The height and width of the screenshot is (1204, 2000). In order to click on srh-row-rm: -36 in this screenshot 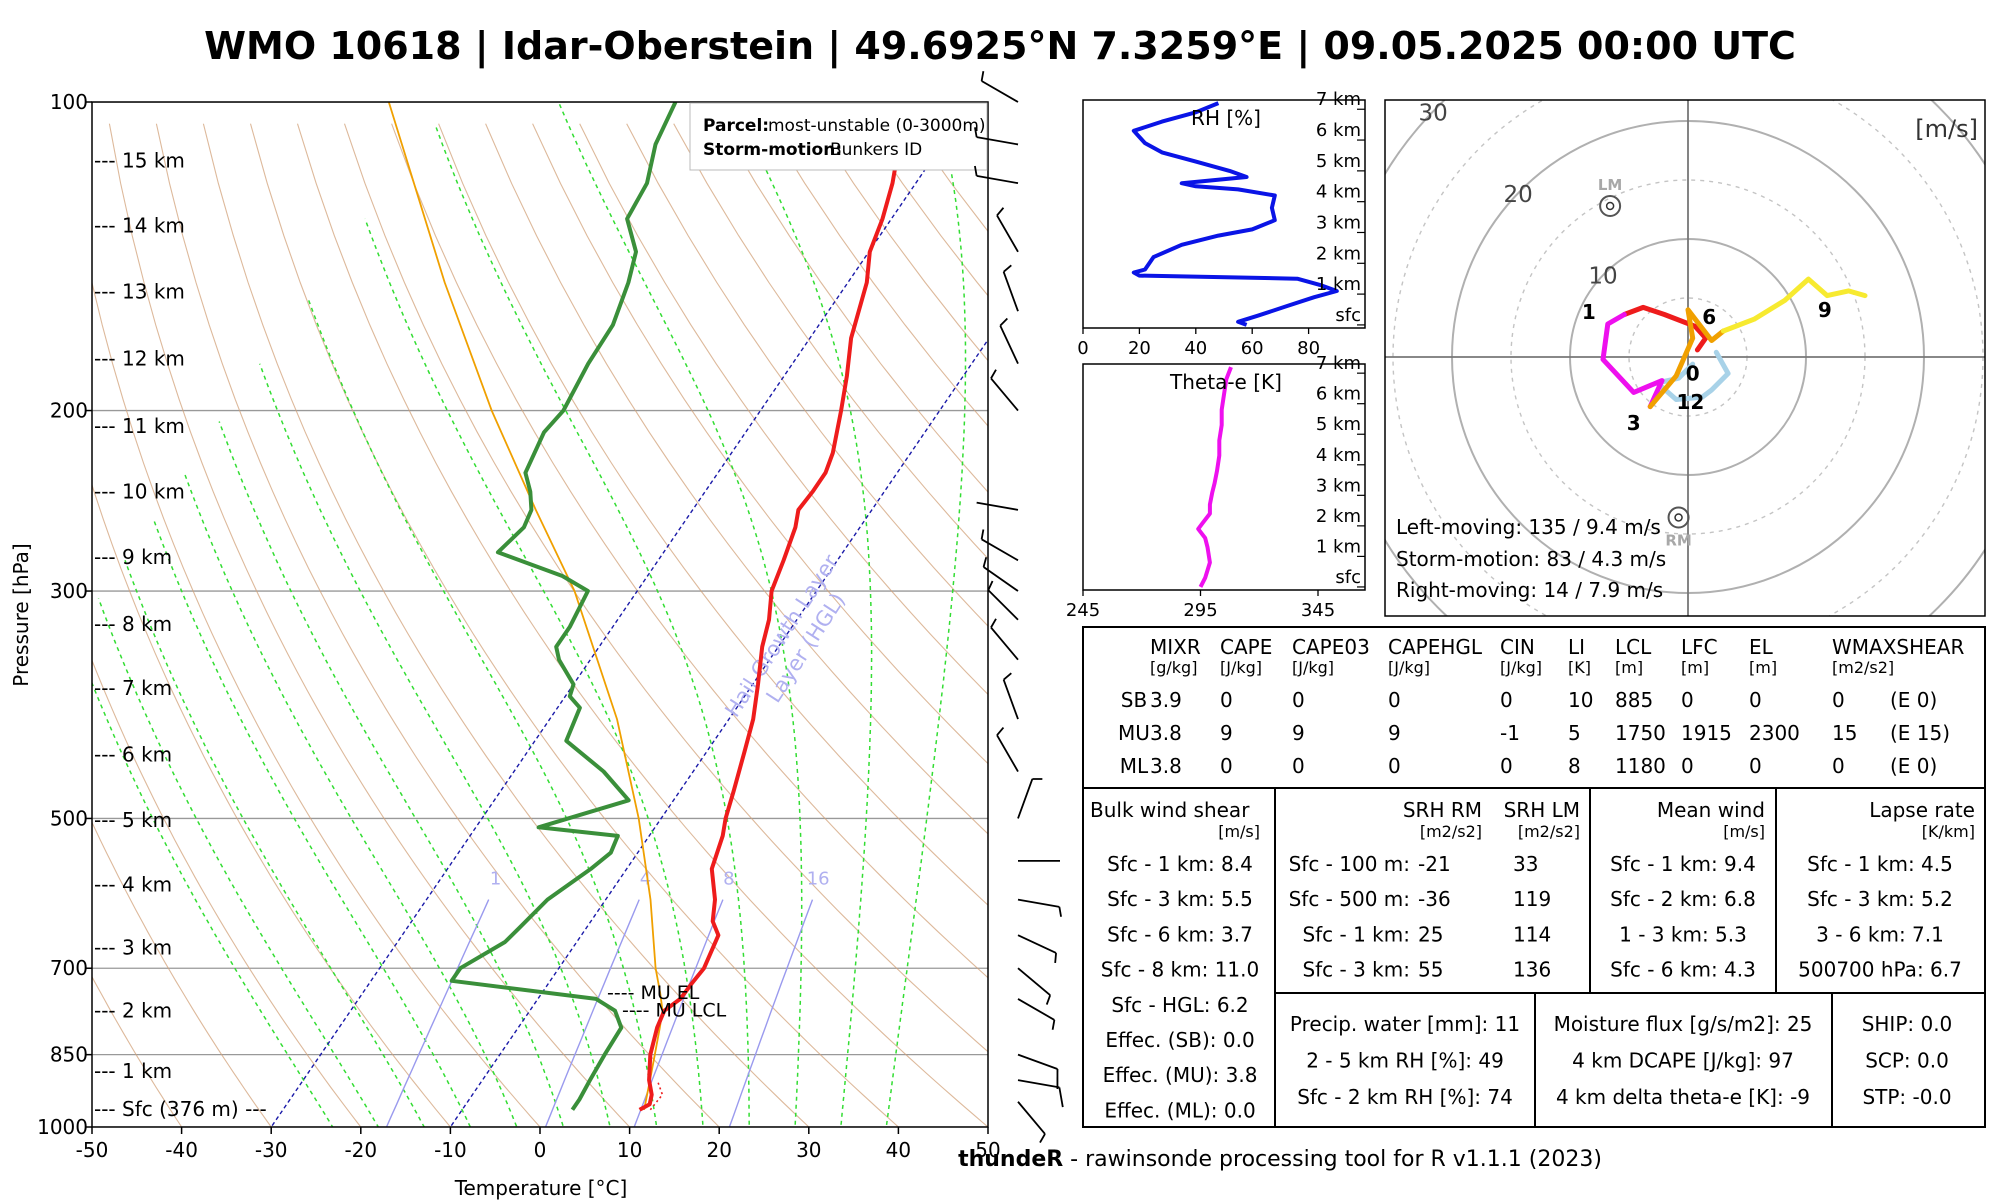, I will do `click(1434, 899)`.